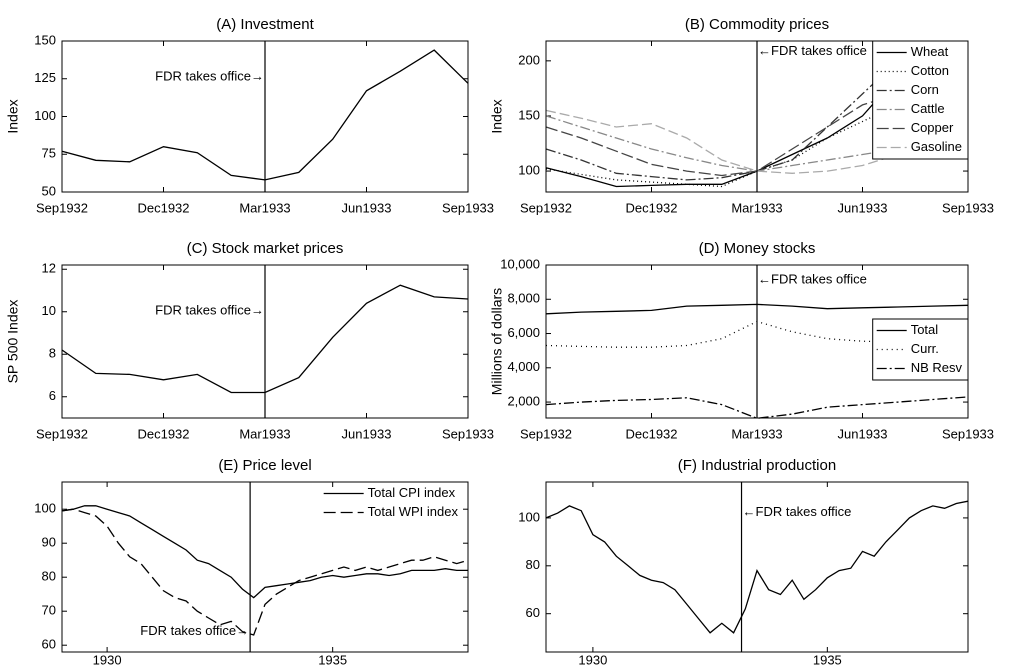  Describe the element at coordinates (930, 51) in the screenshot. I see `legend-label: Wheat` at that location.